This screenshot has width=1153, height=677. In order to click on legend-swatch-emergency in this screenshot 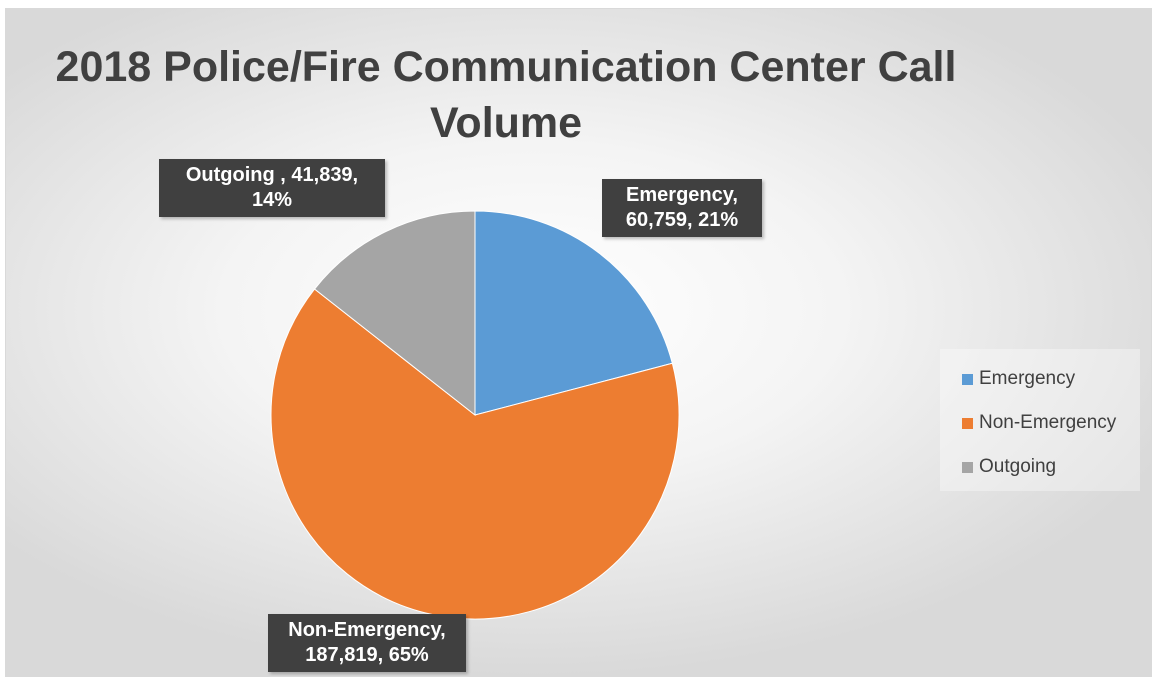, I will do `click(967, 379)`.